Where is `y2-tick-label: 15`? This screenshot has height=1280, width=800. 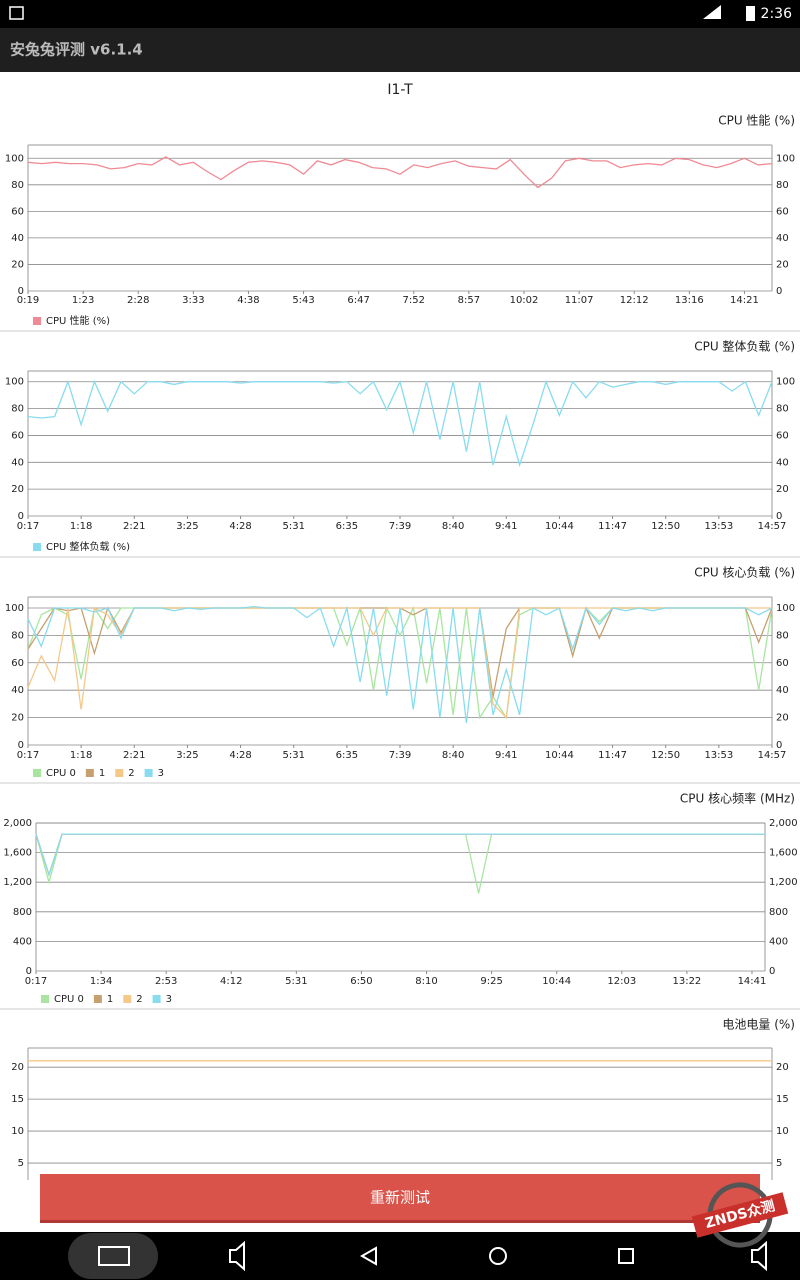
y2-tick-label: 15 is located at coordinates (782, 1099).